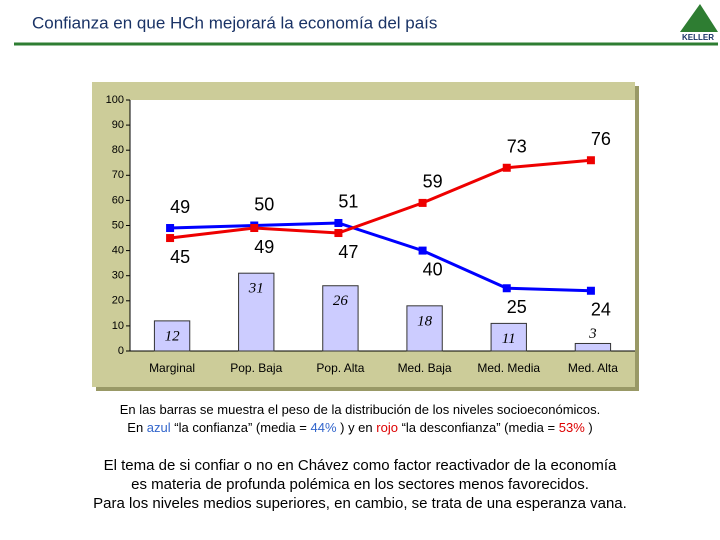  I want to click on note-segment: ) y en, so click(356, 427).